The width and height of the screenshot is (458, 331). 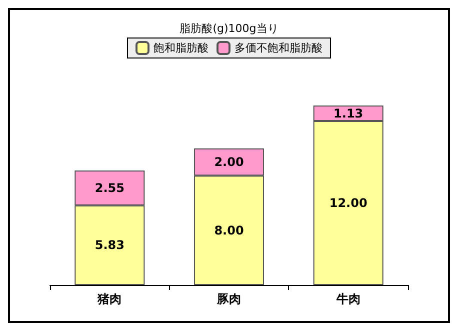 What do you see at coordinates (181, 48) in the screenshot?
I see `legend-label: 飽和脂肪酸` at bounding box center [181, 48].